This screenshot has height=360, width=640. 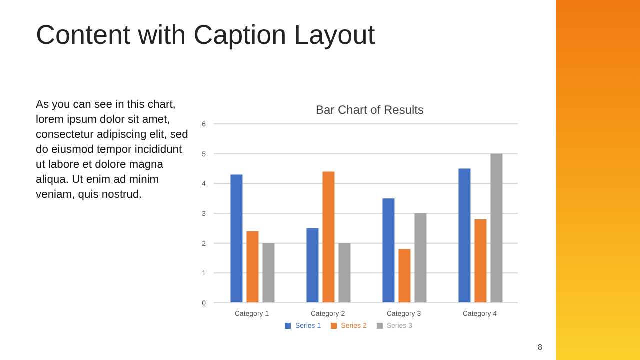 What do you see at coordinates (370, 110) in the screenshot?
I see `chart-title: Bar Chart of Results` at bounding box center [370, 110].